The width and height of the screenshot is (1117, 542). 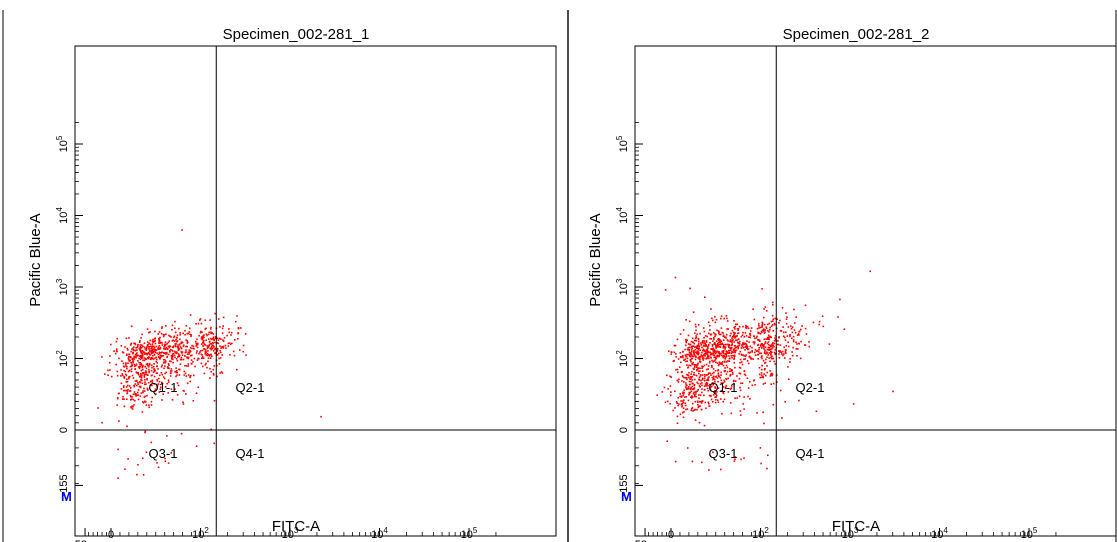 I want to click on x-tick-exponent: 2, so click(x=766, y=530).